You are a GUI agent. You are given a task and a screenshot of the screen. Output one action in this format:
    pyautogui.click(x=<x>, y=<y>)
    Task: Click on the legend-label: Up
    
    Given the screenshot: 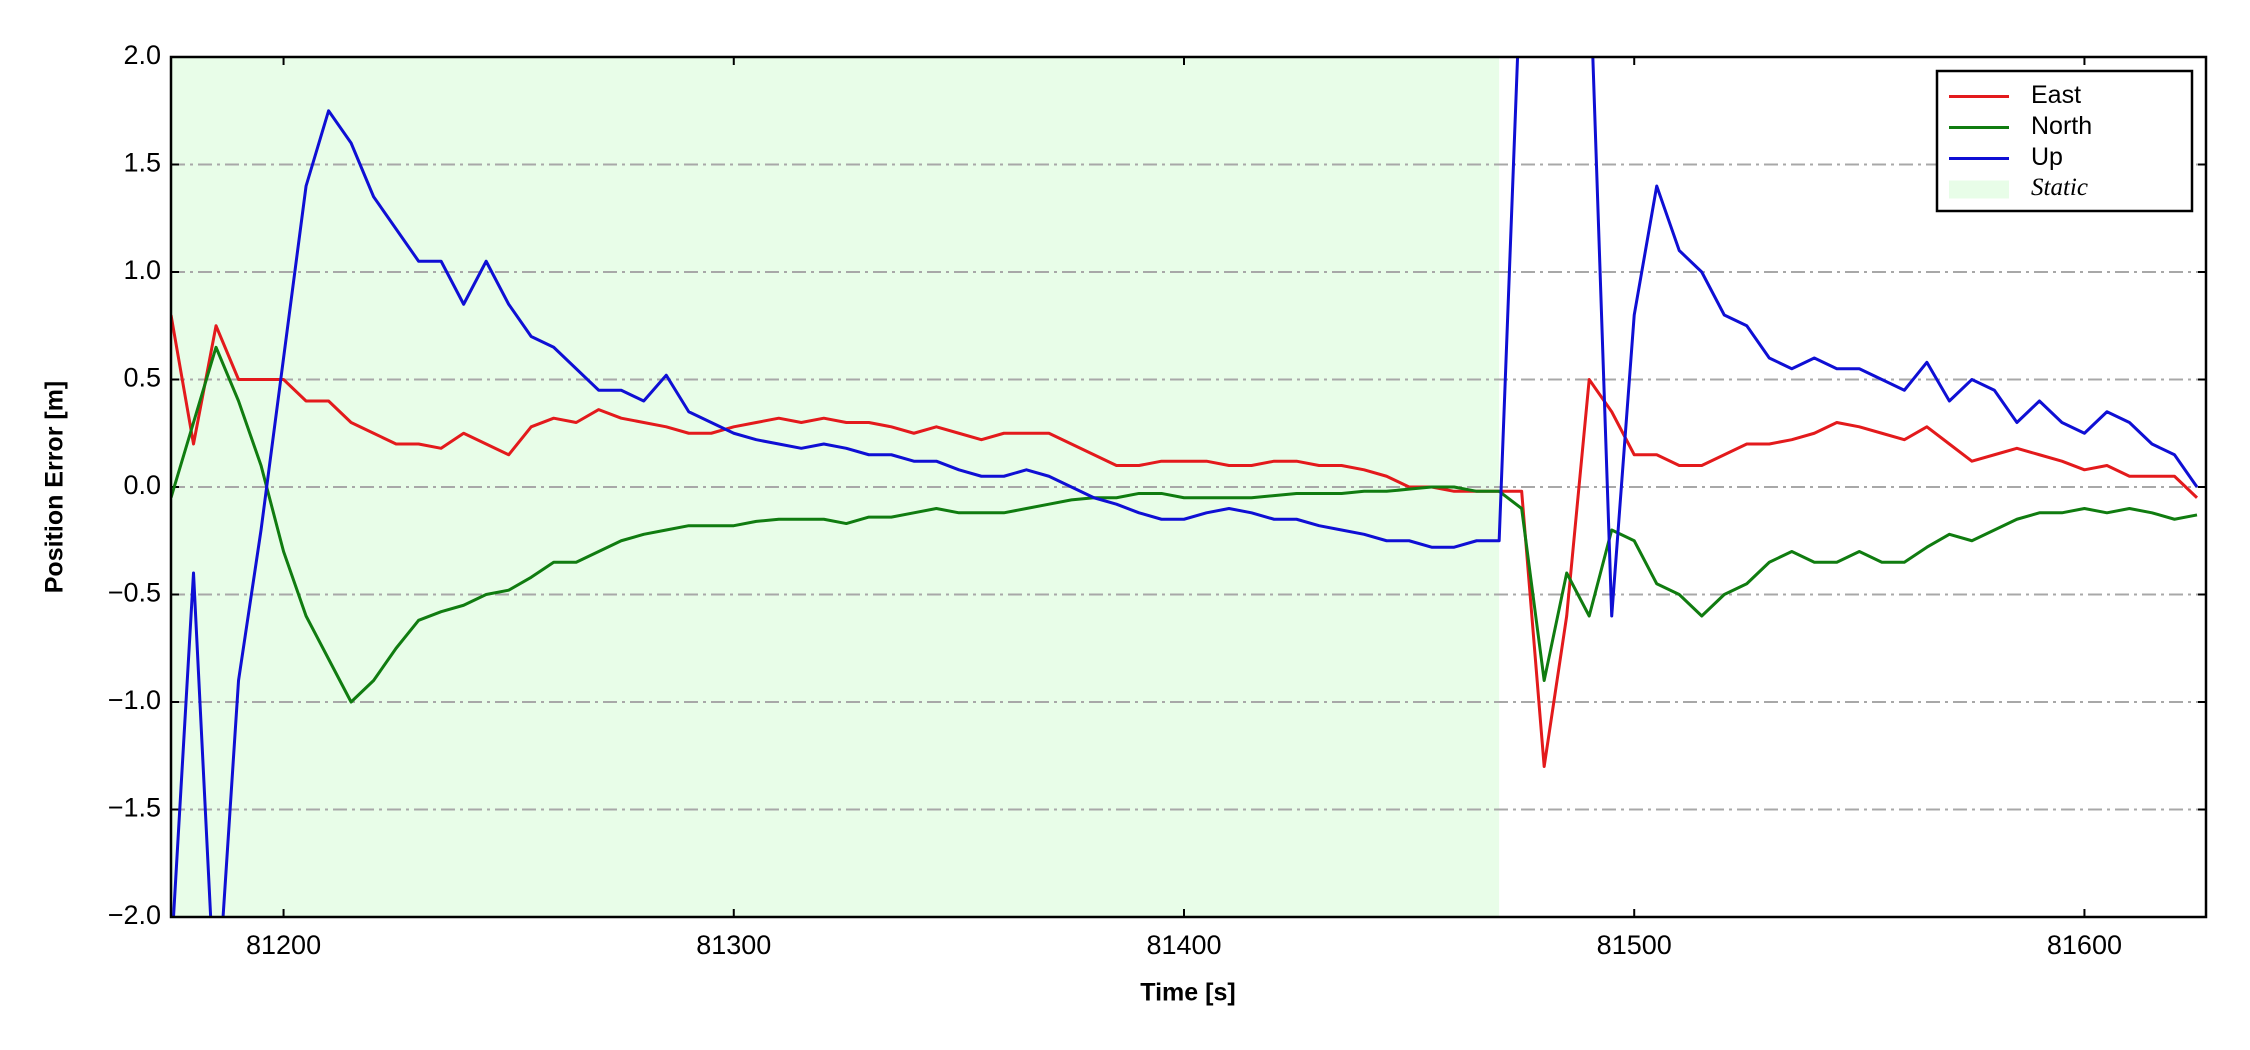 What is the action you would take?
    pyautogui.click(x=2047, y=157)
    